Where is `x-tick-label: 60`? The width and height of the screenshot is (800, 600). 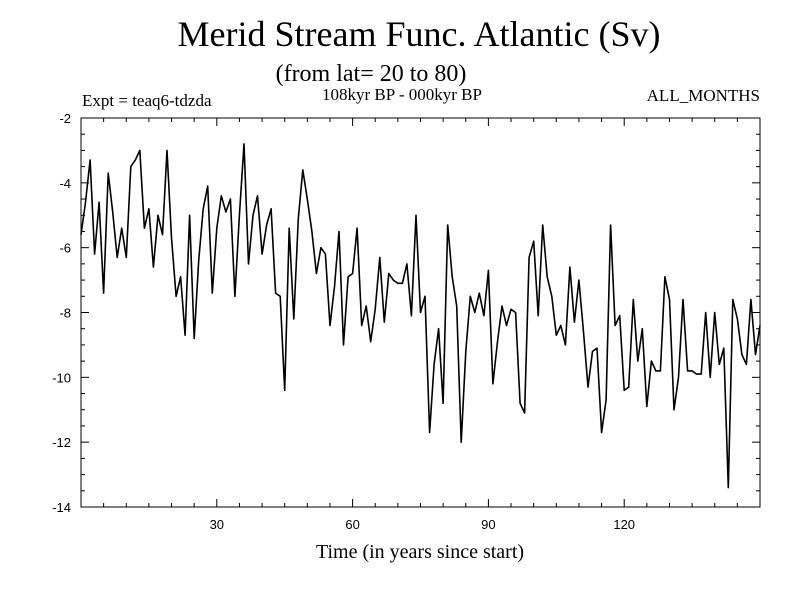 x-tick-label: 60 is located at coordinates (352, 524).